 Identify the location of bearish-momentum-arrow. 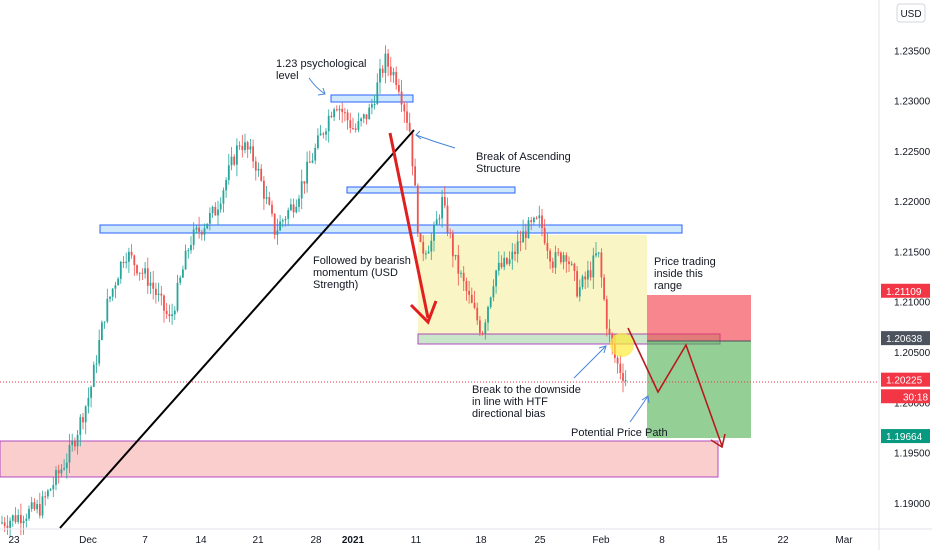
(413, 228).